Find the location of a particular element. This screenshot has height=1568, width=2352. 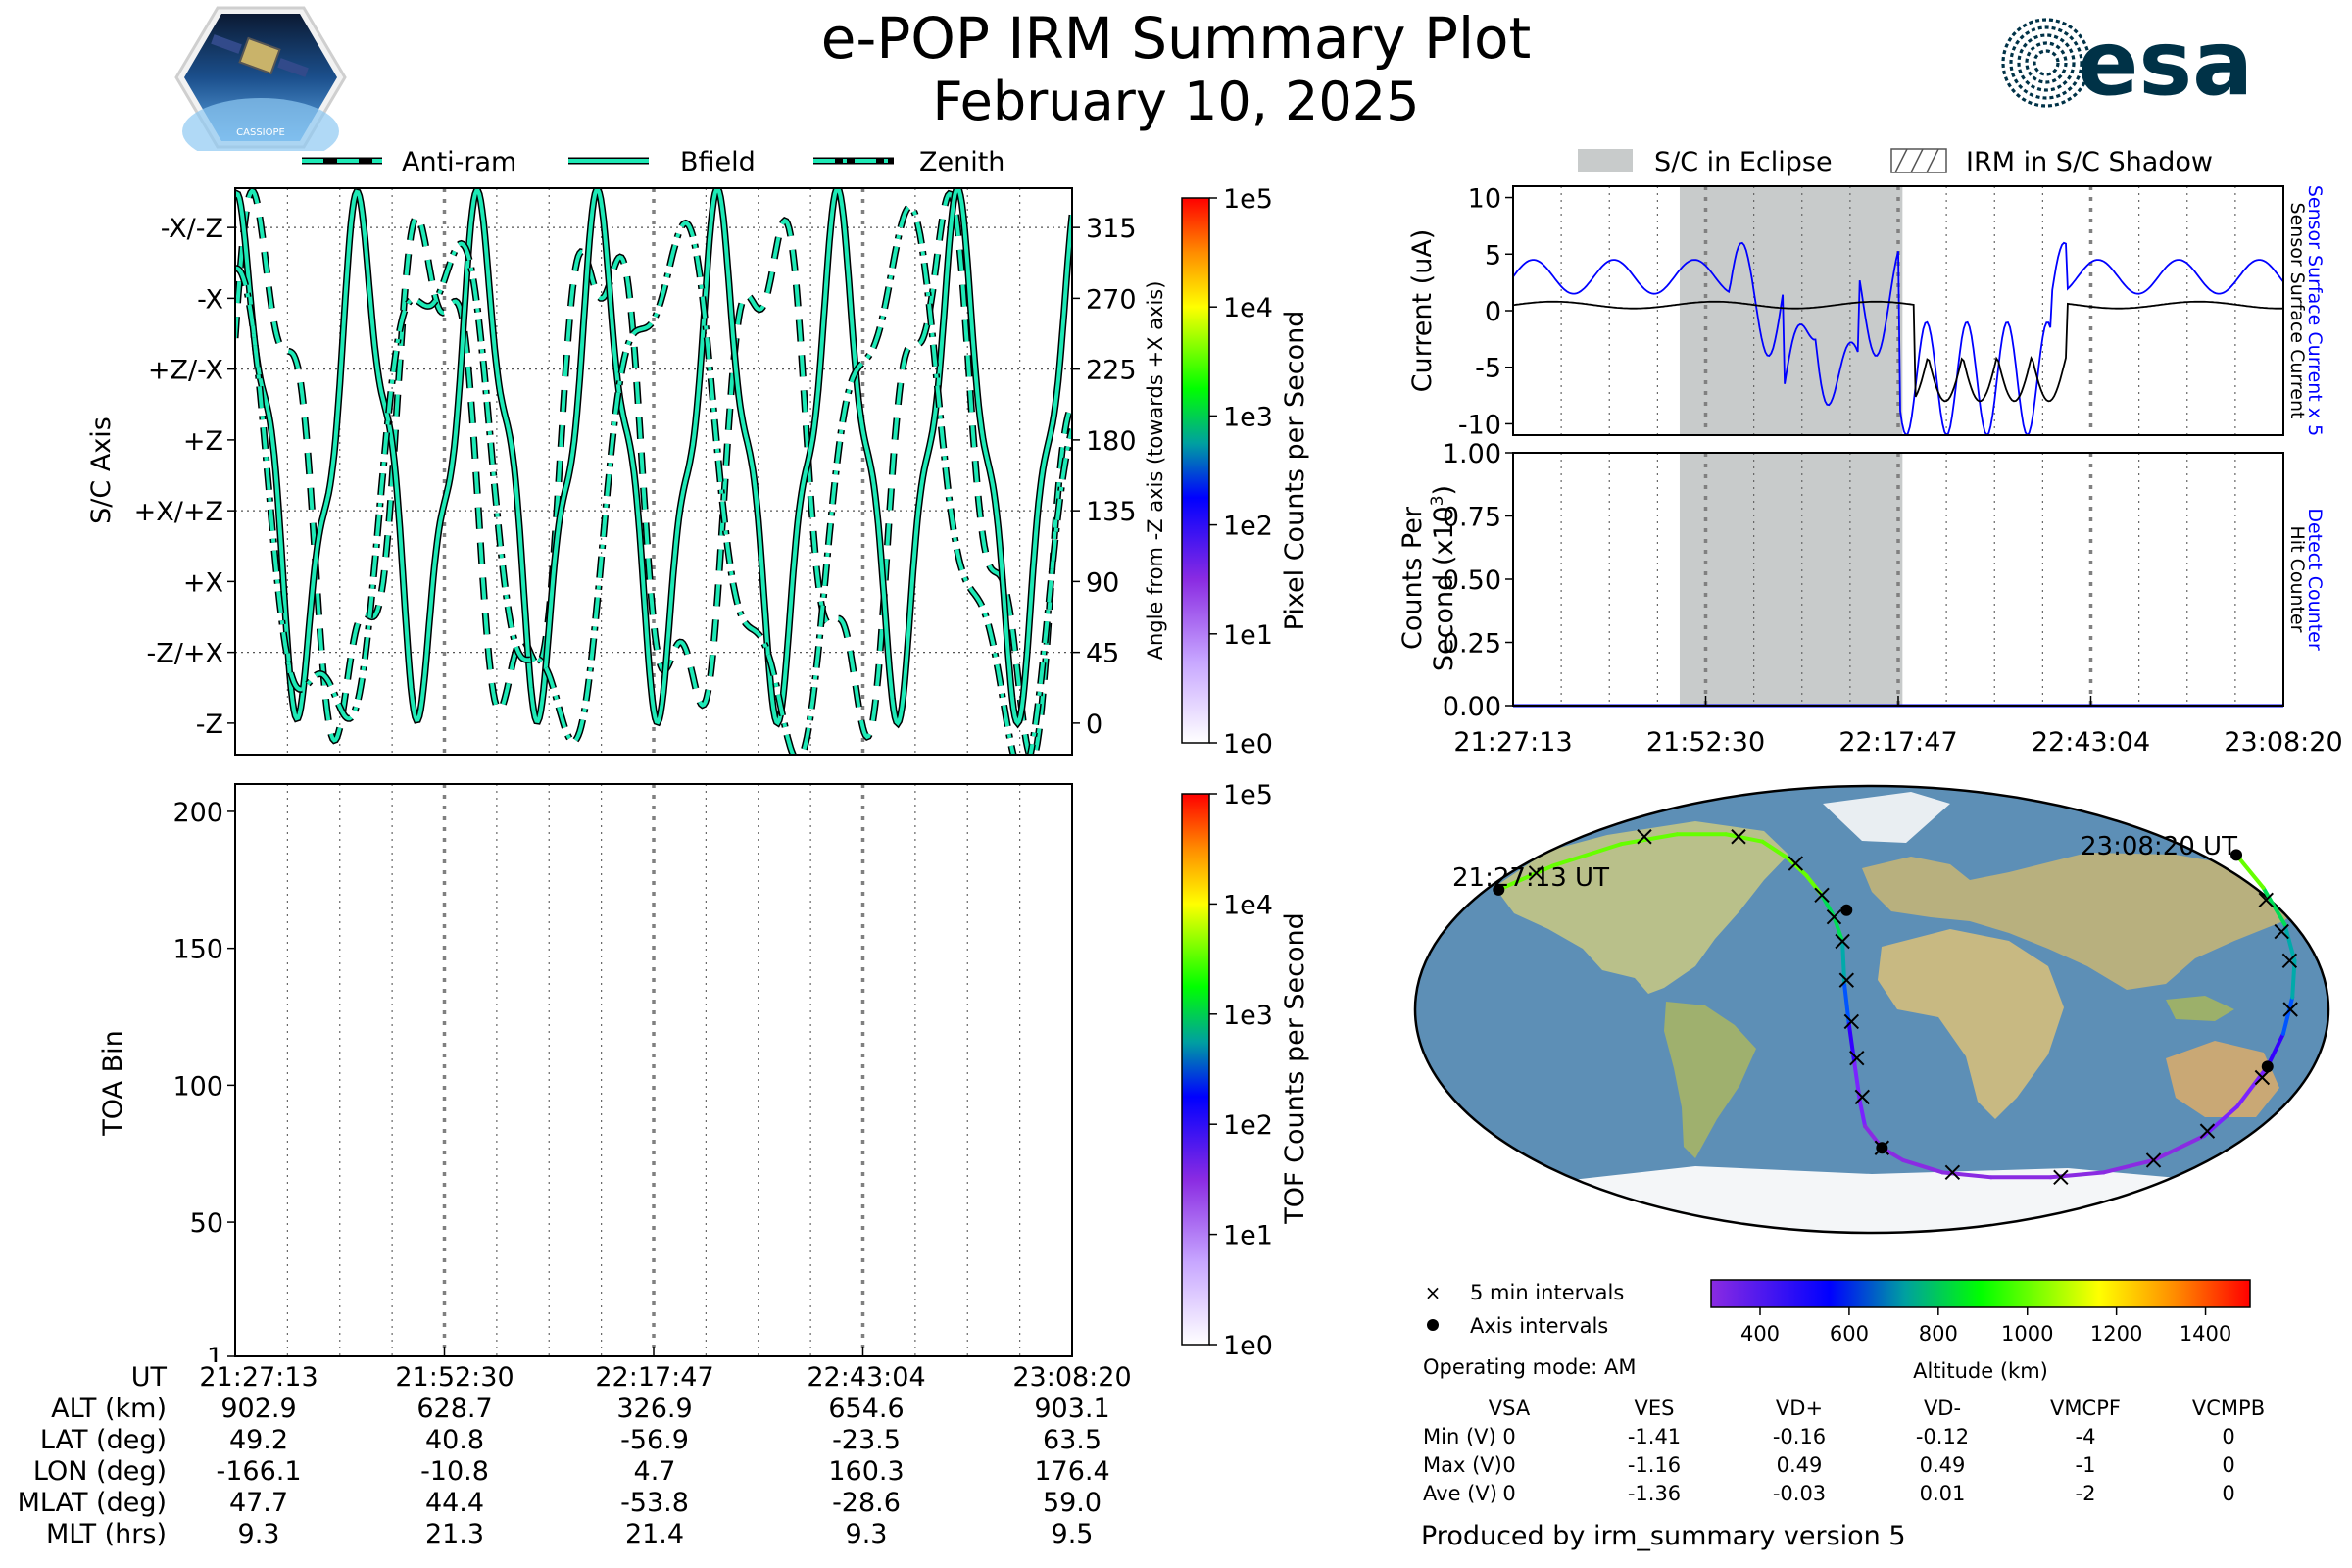

counts-tick-label: 0.25 is located at coordinates (1472, 644).